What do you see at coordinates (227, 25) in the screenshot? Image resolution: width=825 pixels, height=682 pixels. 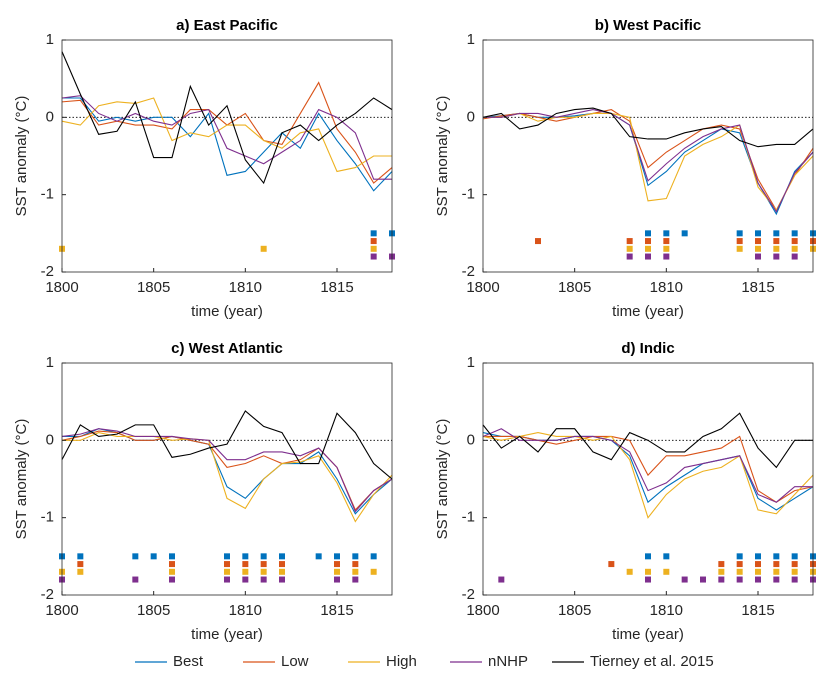 I see `panel-title: a) East Pacific` at bounding box center [227, 25].